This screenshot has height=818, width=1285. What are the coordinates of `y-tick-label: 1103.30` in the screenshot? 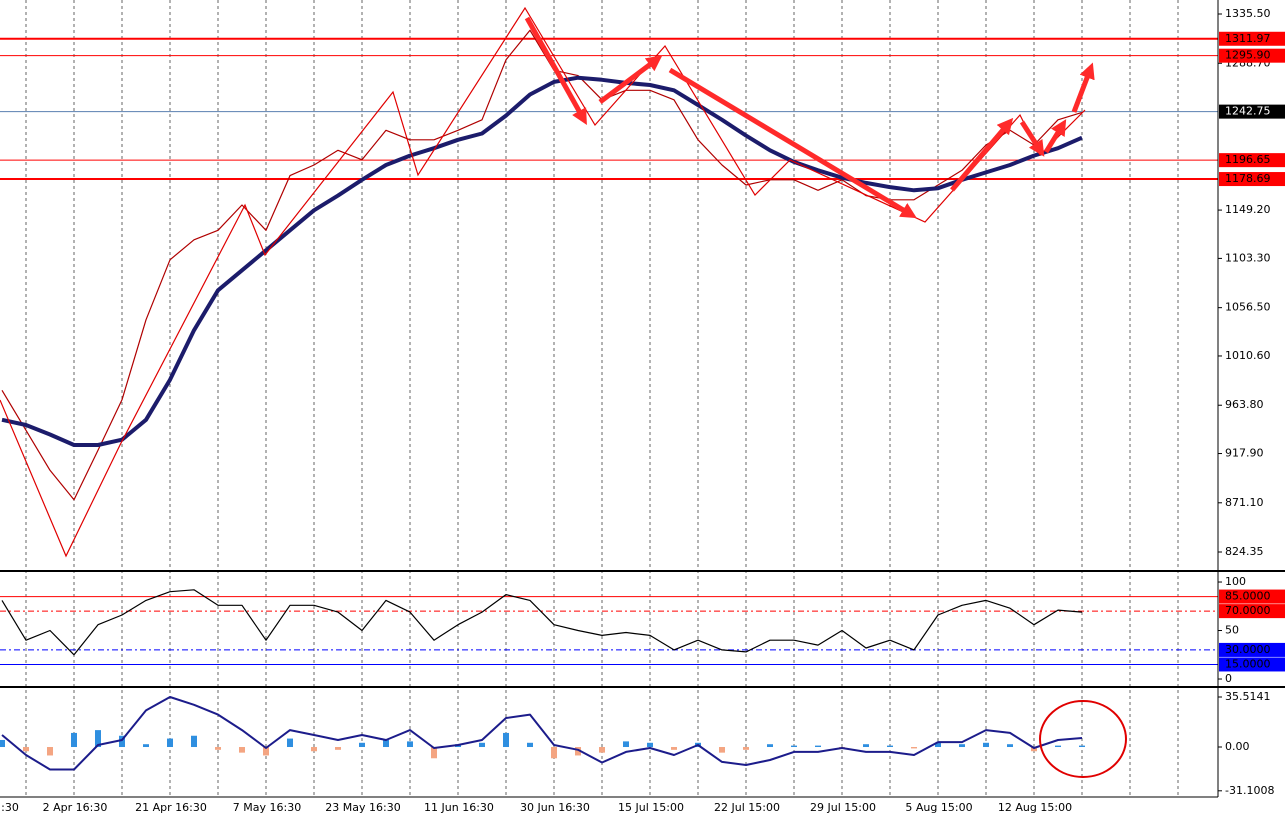 It's located at (1248, 257).